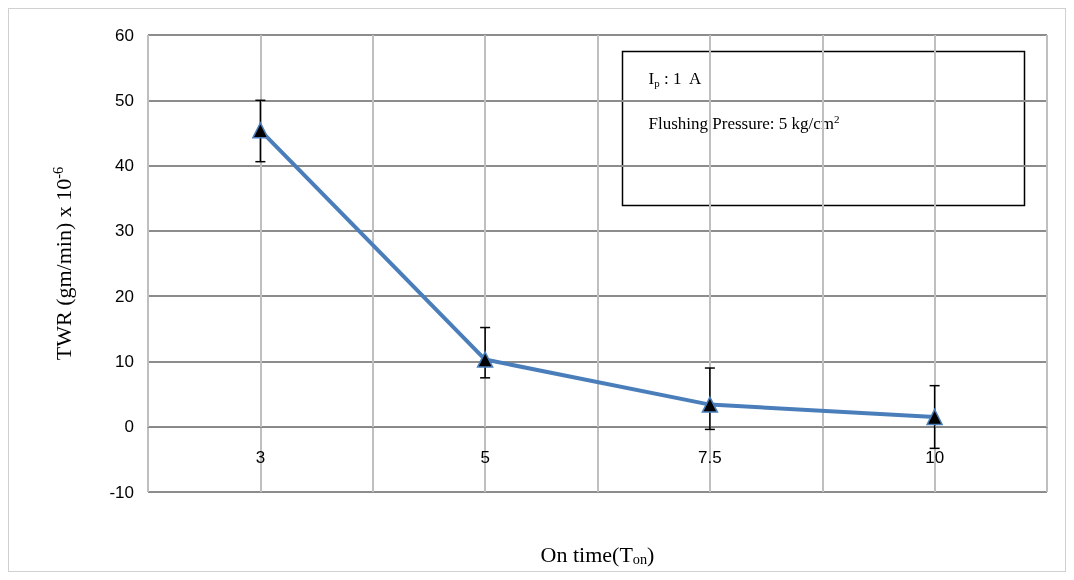 This screenshot has height=580, width=1074. What do you see at coordinates (63, 263) in the screenshot?
I see `y-axis-title: TWR (gm/min) x 10-6` at bounding box center [63, 263].